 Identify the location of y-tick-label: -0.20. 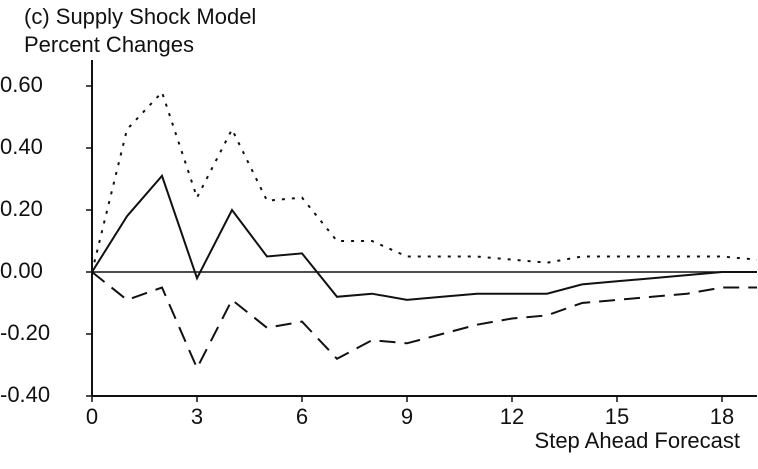
(25, 332).